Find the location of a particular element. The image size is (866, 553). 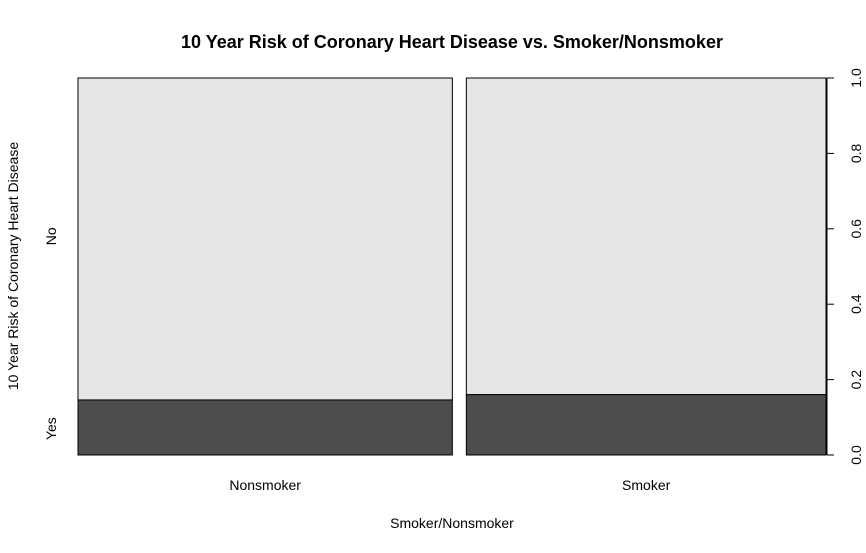

y-tick-label: 0.0 is located at coordinates (856, 455).